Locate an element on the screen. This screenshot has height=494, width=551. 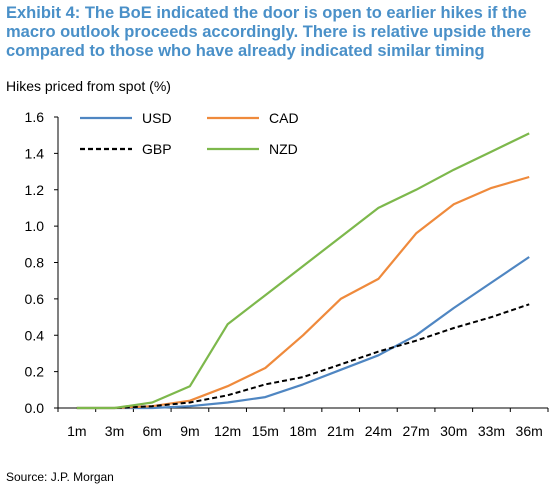
y-tick-label: 1.2 is located at coordinates (35, 190).